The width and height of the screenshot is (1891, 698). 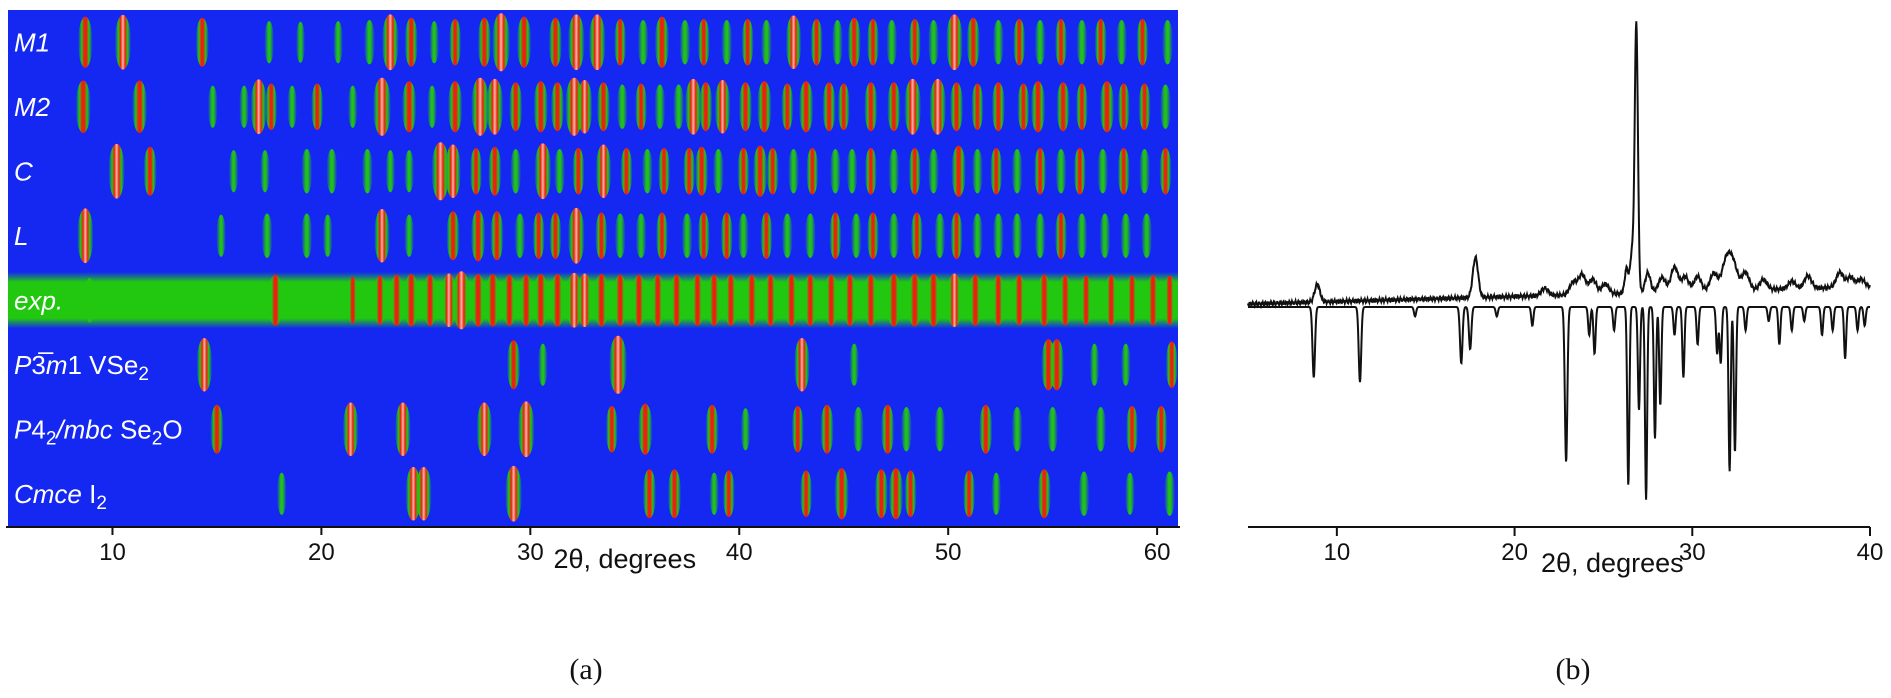 I want to click on row-label-part: O, so click(x=172, y=429).